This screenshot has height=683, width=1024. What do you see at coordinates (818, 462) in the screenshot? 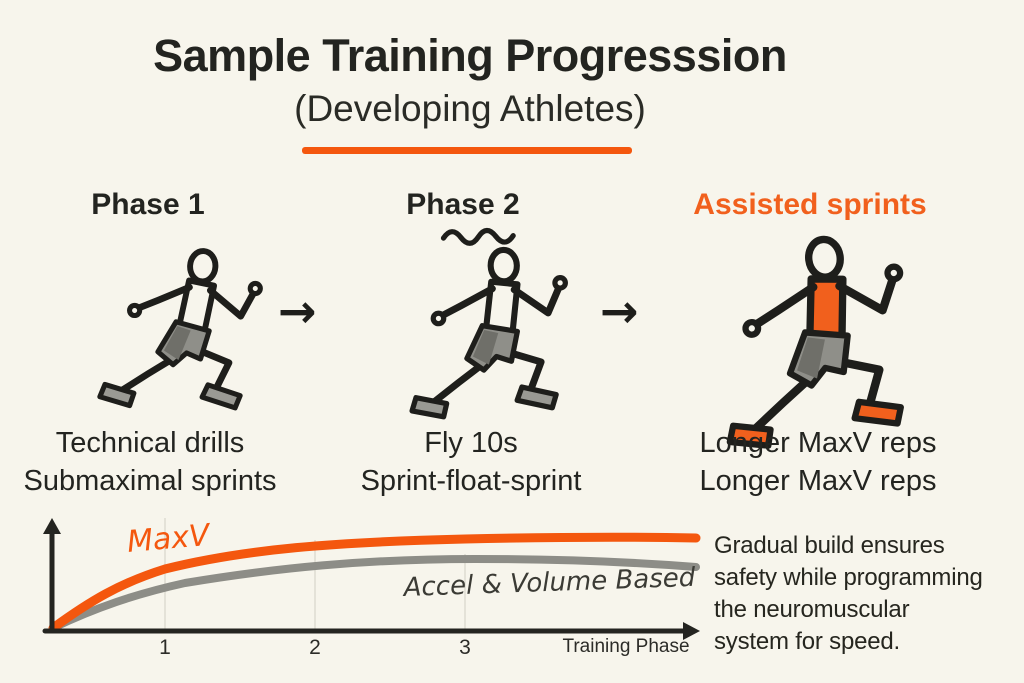
I see `assisted-sprints-description: Longer MaxV reps Longer MaxV reps` at bounding box center [818, 462].